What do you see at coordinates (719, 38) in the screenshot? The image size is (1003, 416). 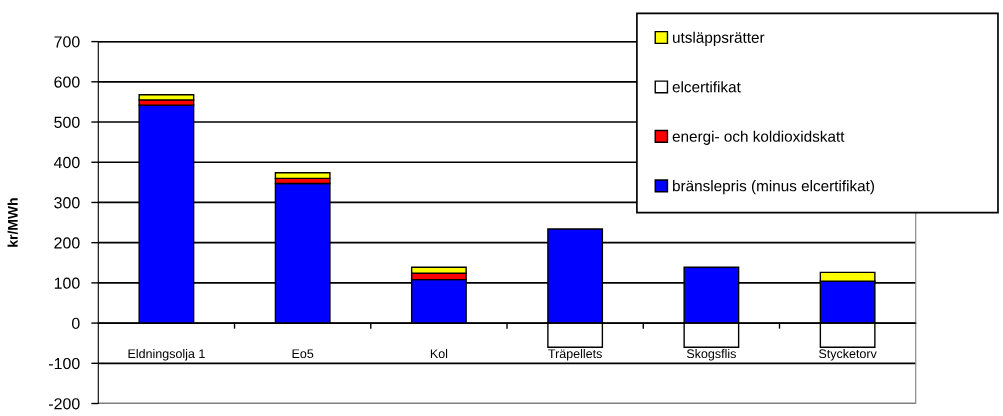 I see `legend-label: utsläppsrätter` at bounding box center [719, 38].